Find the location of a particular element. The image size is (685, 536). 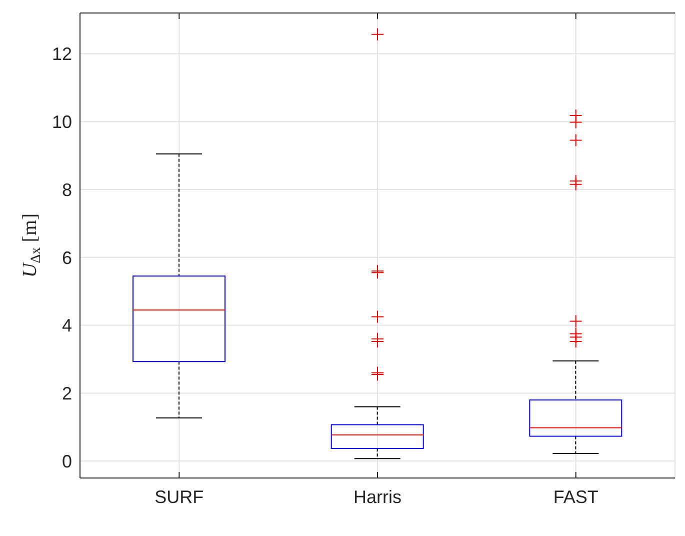

y-tick-label: 2 is located at coordinates (67, 394).